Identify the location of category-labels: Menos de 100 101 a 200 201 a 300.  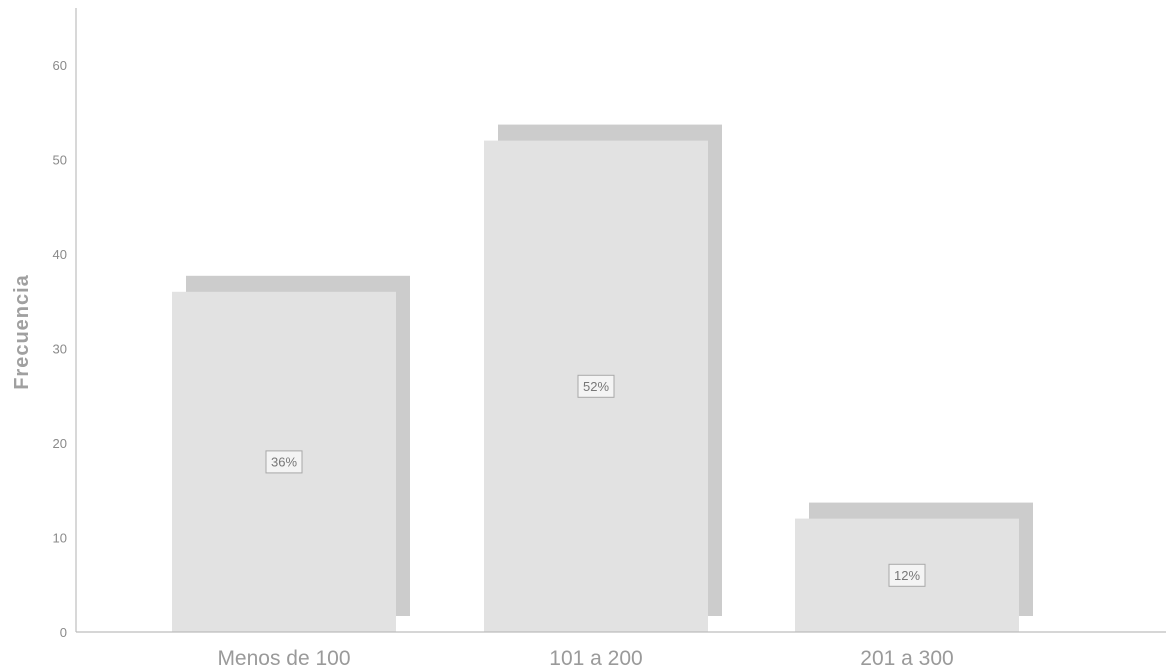
(585, 658).